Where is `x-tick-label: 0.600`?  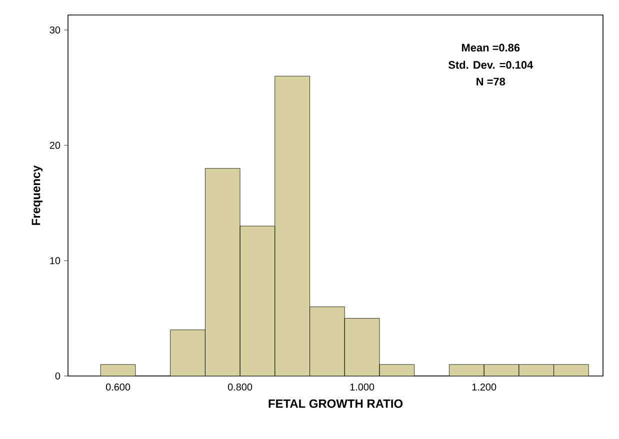 x-tick-label: 0.600 is located at coordinates (118, 387).